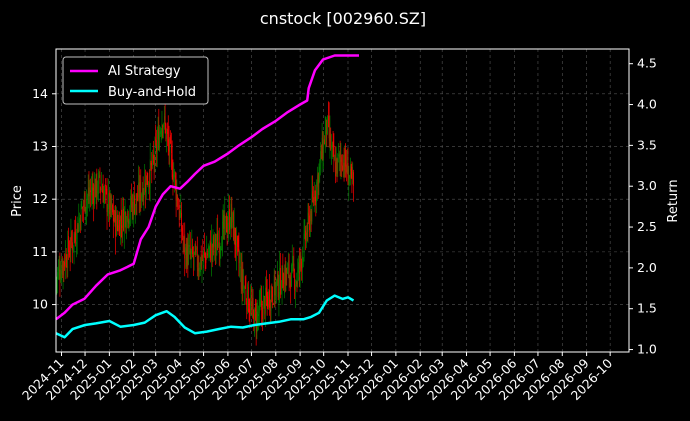  Describe the element at coordinates (647, 308) in the screenshot. I see `y-tick-label-right: 1.5` at that location.